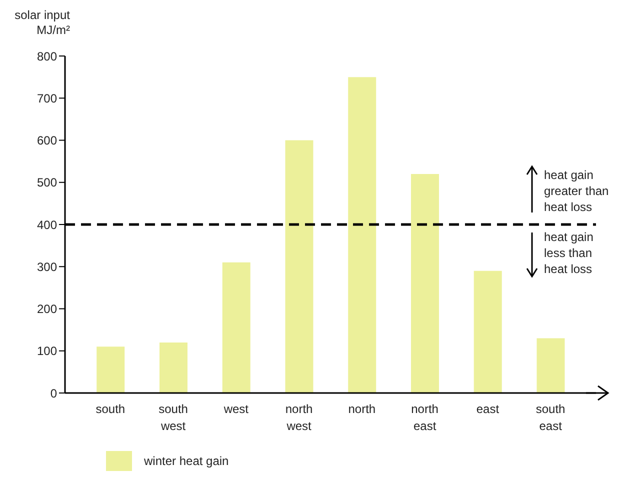  I want to click on y-axis-title: solar input MJ/m², so click(42, 23).